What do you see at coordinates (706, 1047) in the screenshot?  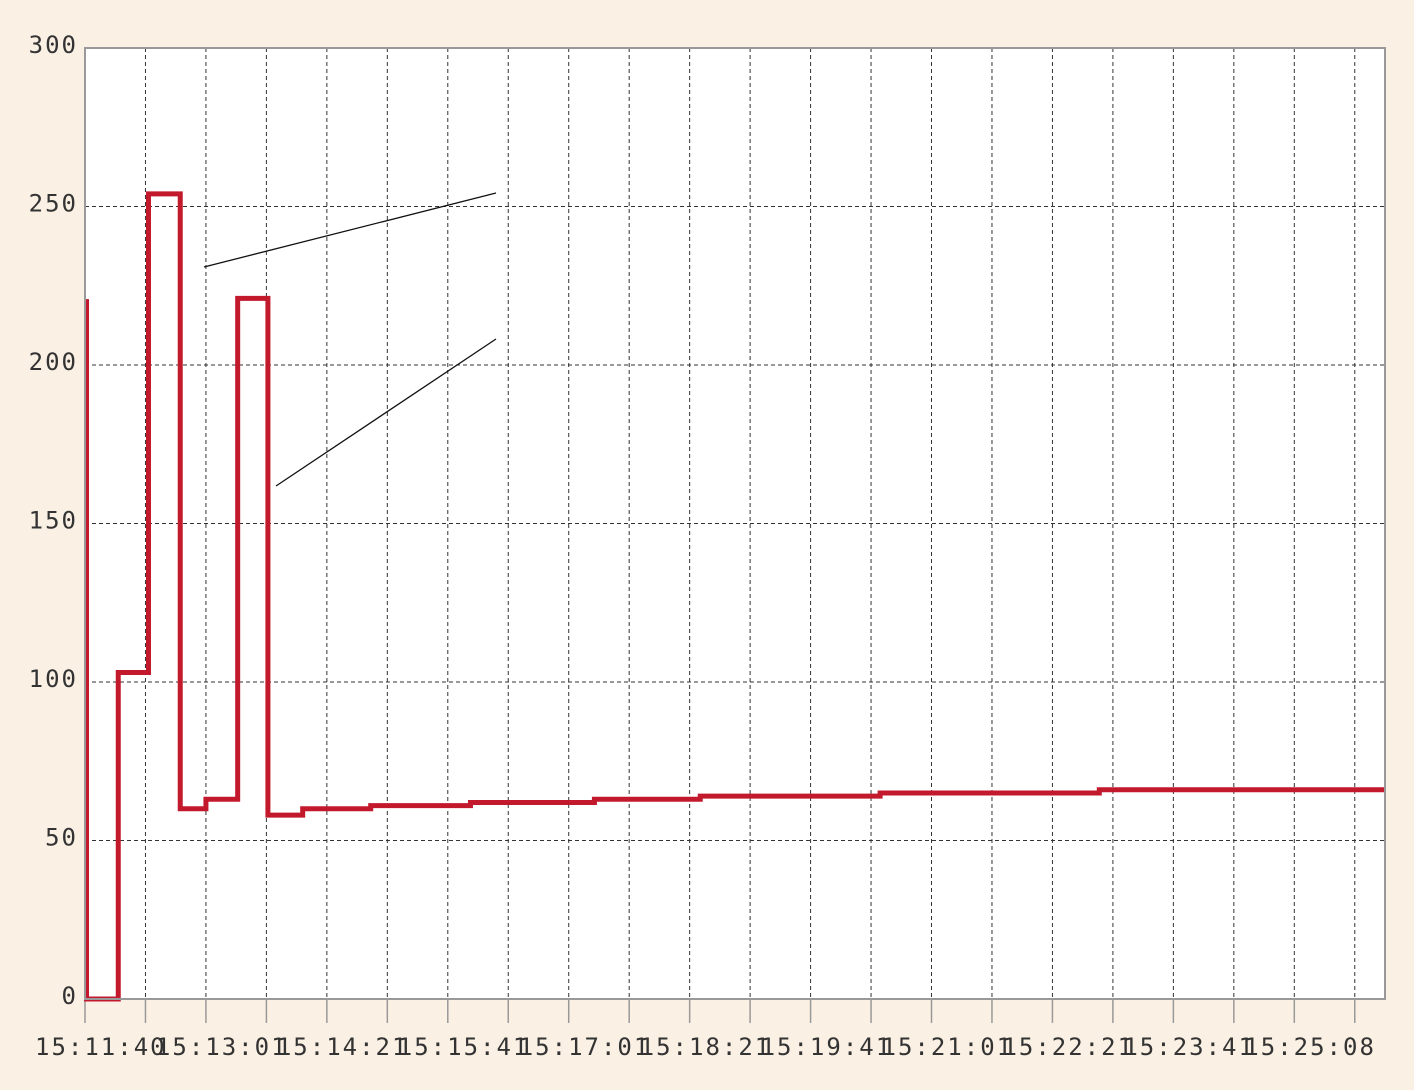 I see `x-tick-label: 15:18:21` at bounding box center [706, 1047].